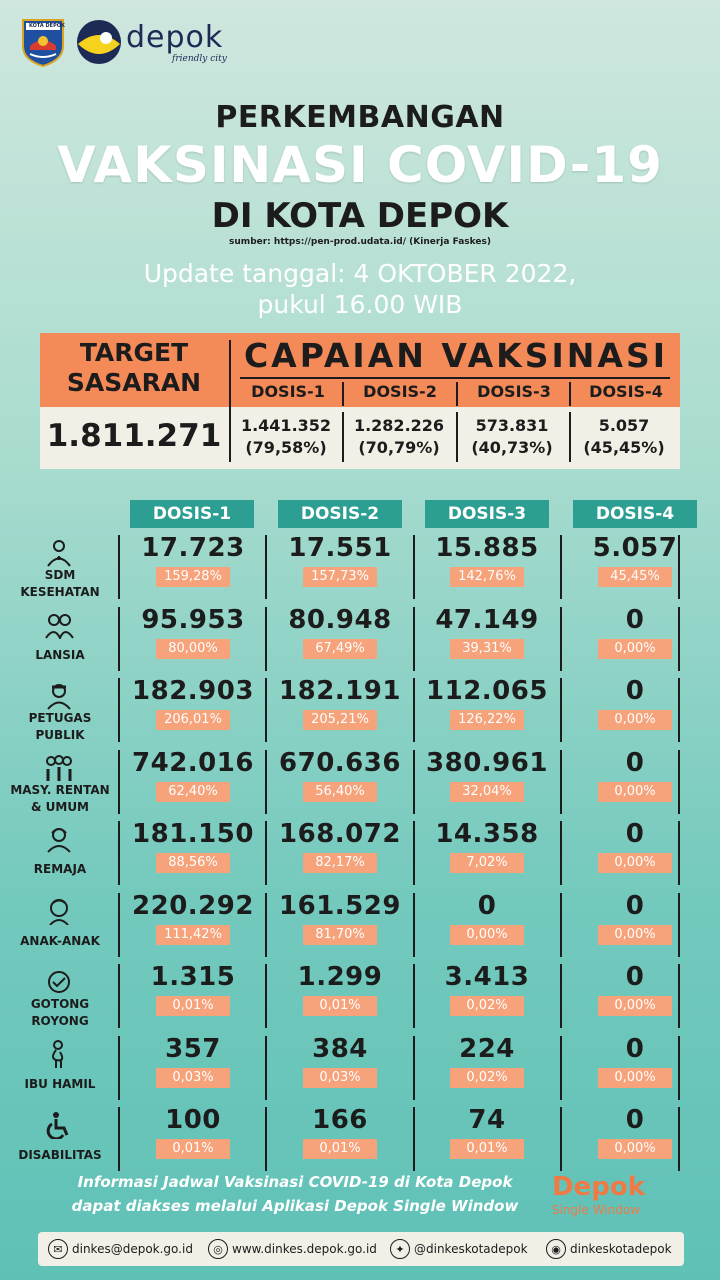  Describe the element at coordinates (292, 1249) in the screenshot. I see `website-contact: ◎ www.dinkes.depok.go.id` at that location.